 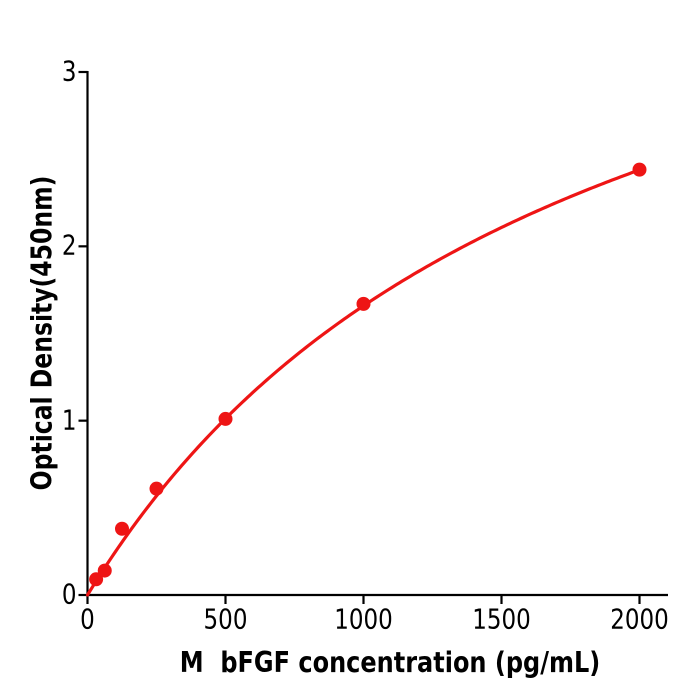 What do you see at coordinates (87, 620) in the screenshot?
I see `x-tick-label: 0` at bounding box center [87, 620].